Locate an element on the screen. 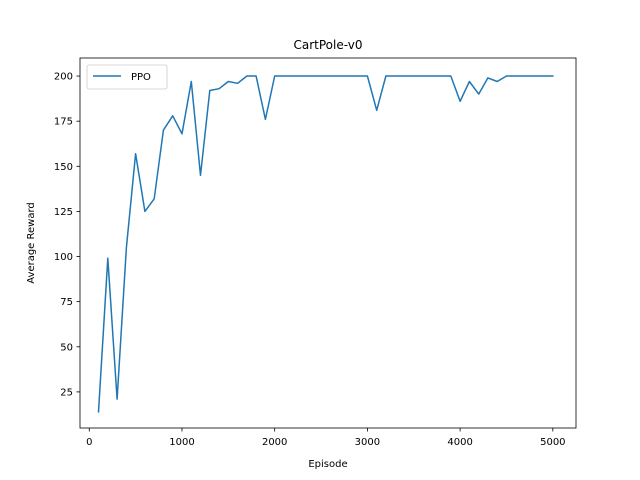  y-tick-label: 75 is located at coordinates (66, 302).